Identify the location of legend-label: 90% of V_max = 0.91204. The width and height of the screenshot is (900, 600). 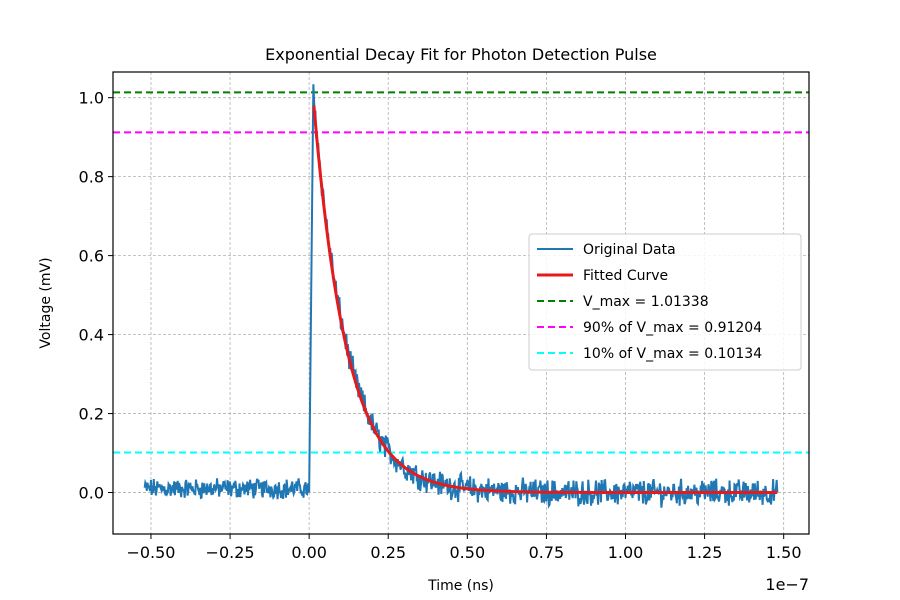
(672, 328).